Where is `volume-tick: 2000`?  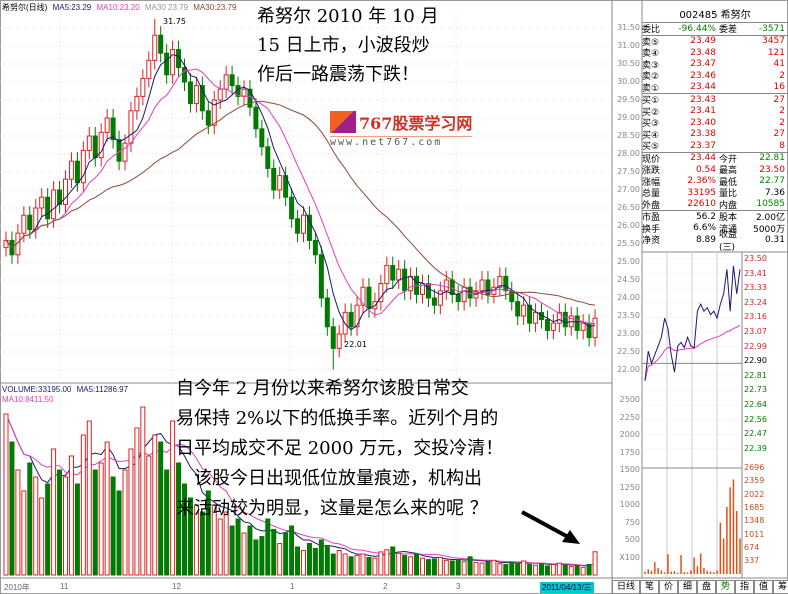
volume-tick: 2000 is located at coordinates (629, 434).